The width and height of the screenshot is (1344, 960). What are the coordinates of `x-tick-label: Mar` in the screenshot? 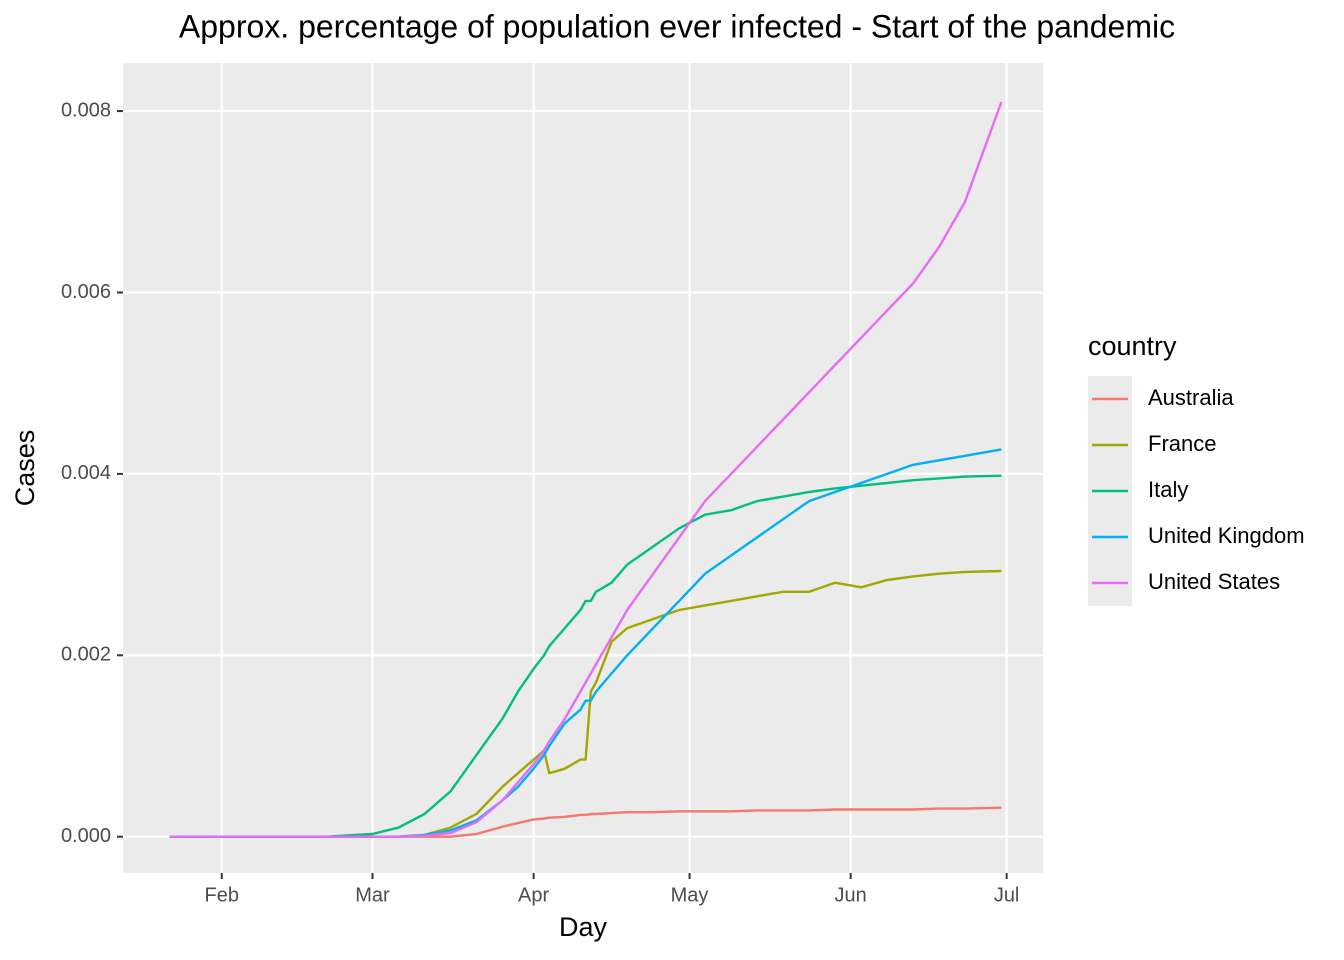 It's located at (372, 895).